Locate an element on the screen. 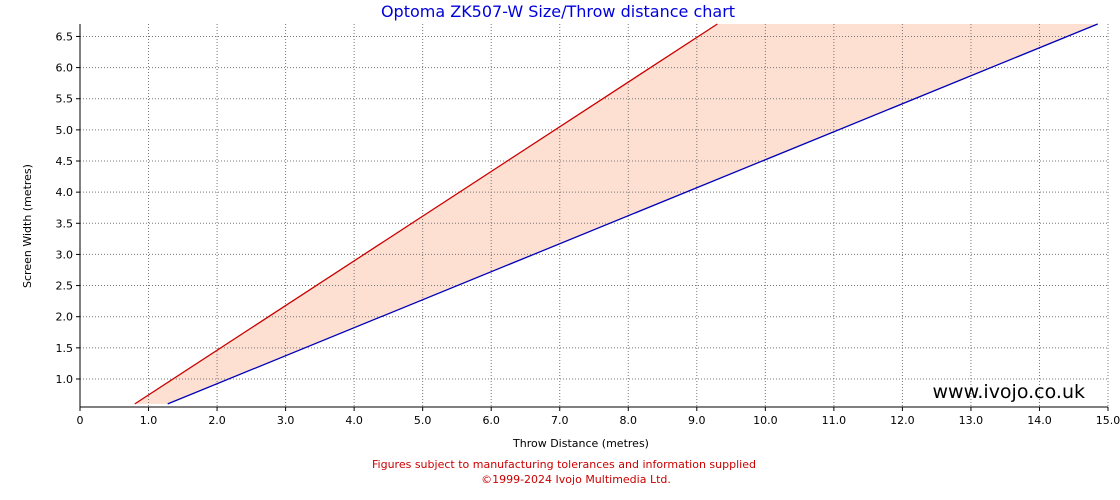 The width and height of the screenshot is (1120, 500). y-tick-label: 2.0 is located at coordinates (65, 317).